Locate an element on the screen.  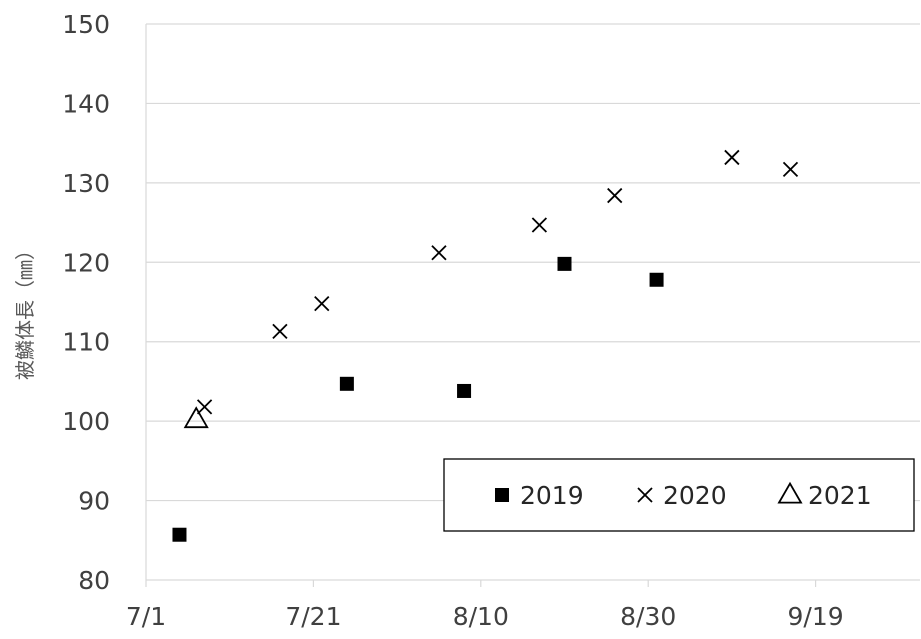
y-axis-title: 被鱗体長（㎜） is located at coordinates (25, 310).